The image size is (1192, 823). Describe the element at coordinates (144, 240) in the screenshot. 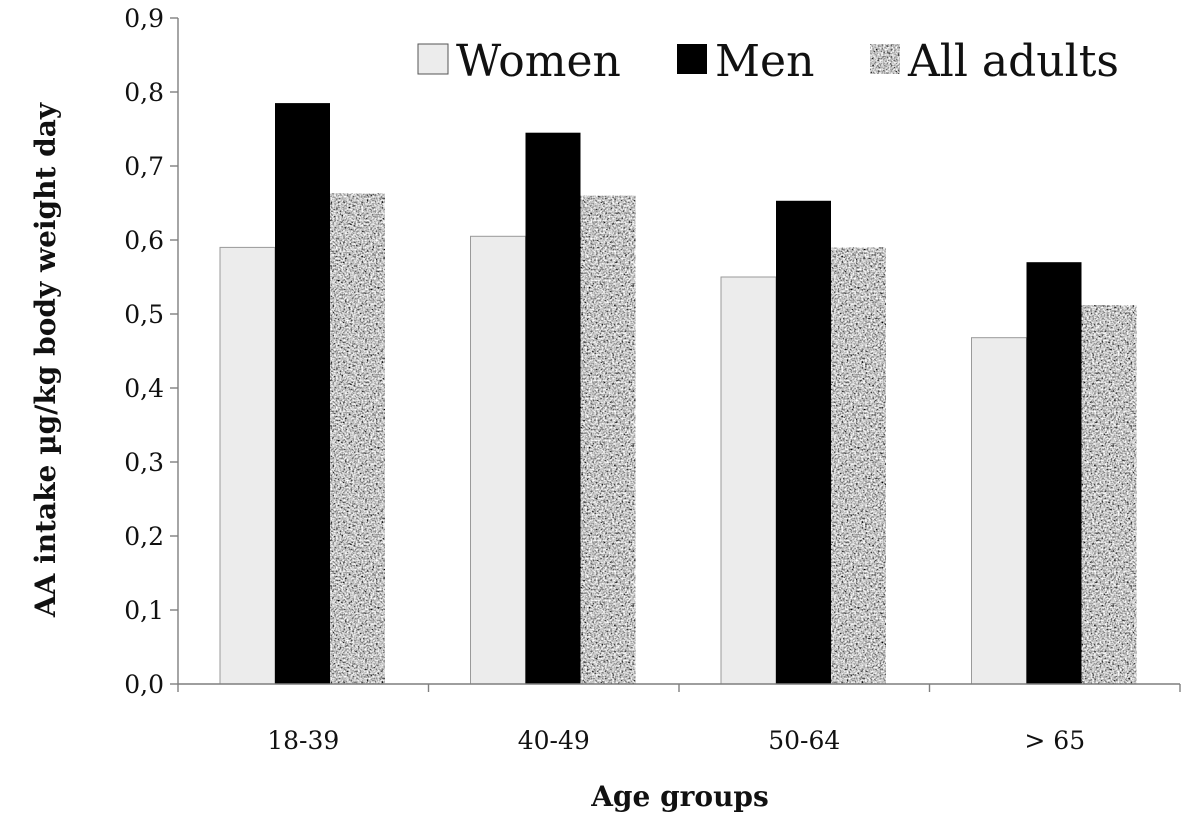

I see `y-tick-label: 0,6` at that location.